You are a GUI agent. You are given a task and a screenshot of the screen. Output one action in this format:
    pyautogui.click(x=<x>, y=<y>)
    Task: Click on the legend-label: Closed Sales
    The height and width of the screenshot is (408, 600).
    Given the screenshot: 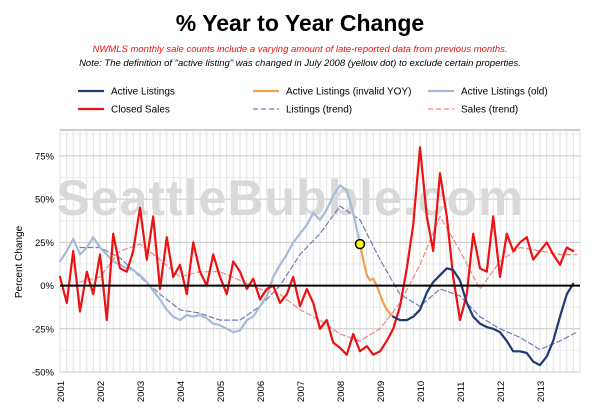 What is the action you would take?
    pyautogui.click(x=140, y=110)
    